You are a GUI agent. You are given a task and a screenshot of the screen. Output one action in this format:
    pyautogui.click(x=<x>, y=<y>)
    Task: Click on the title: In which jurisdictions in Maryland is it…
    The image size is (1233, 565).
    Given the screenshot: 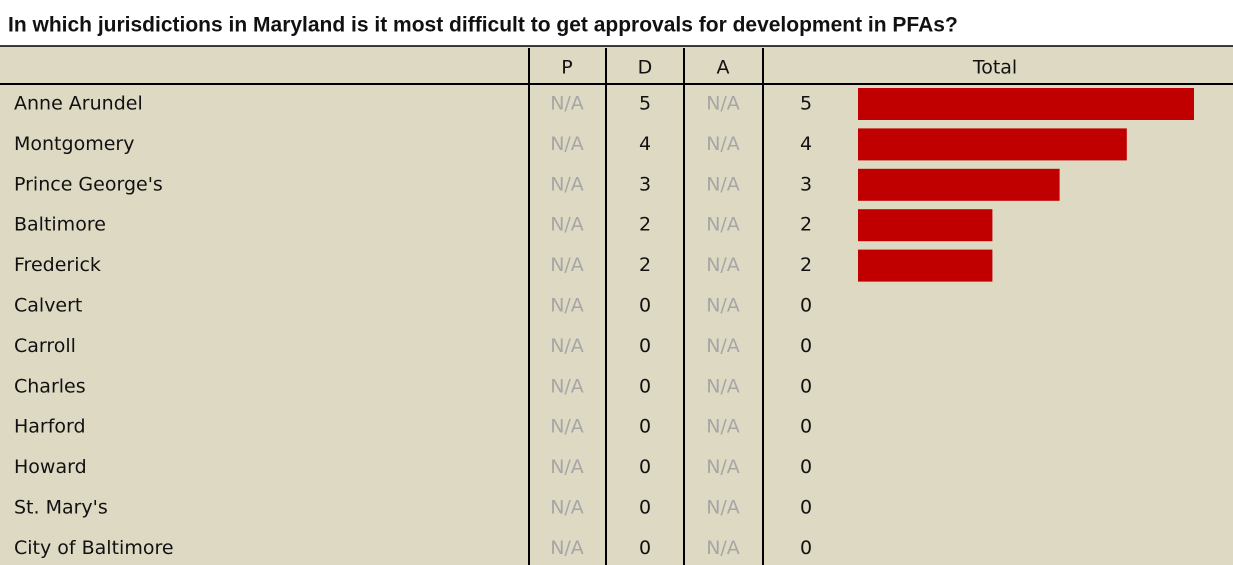 What is the action you would take?
    pyautogui.click(x=483, y=25)
    